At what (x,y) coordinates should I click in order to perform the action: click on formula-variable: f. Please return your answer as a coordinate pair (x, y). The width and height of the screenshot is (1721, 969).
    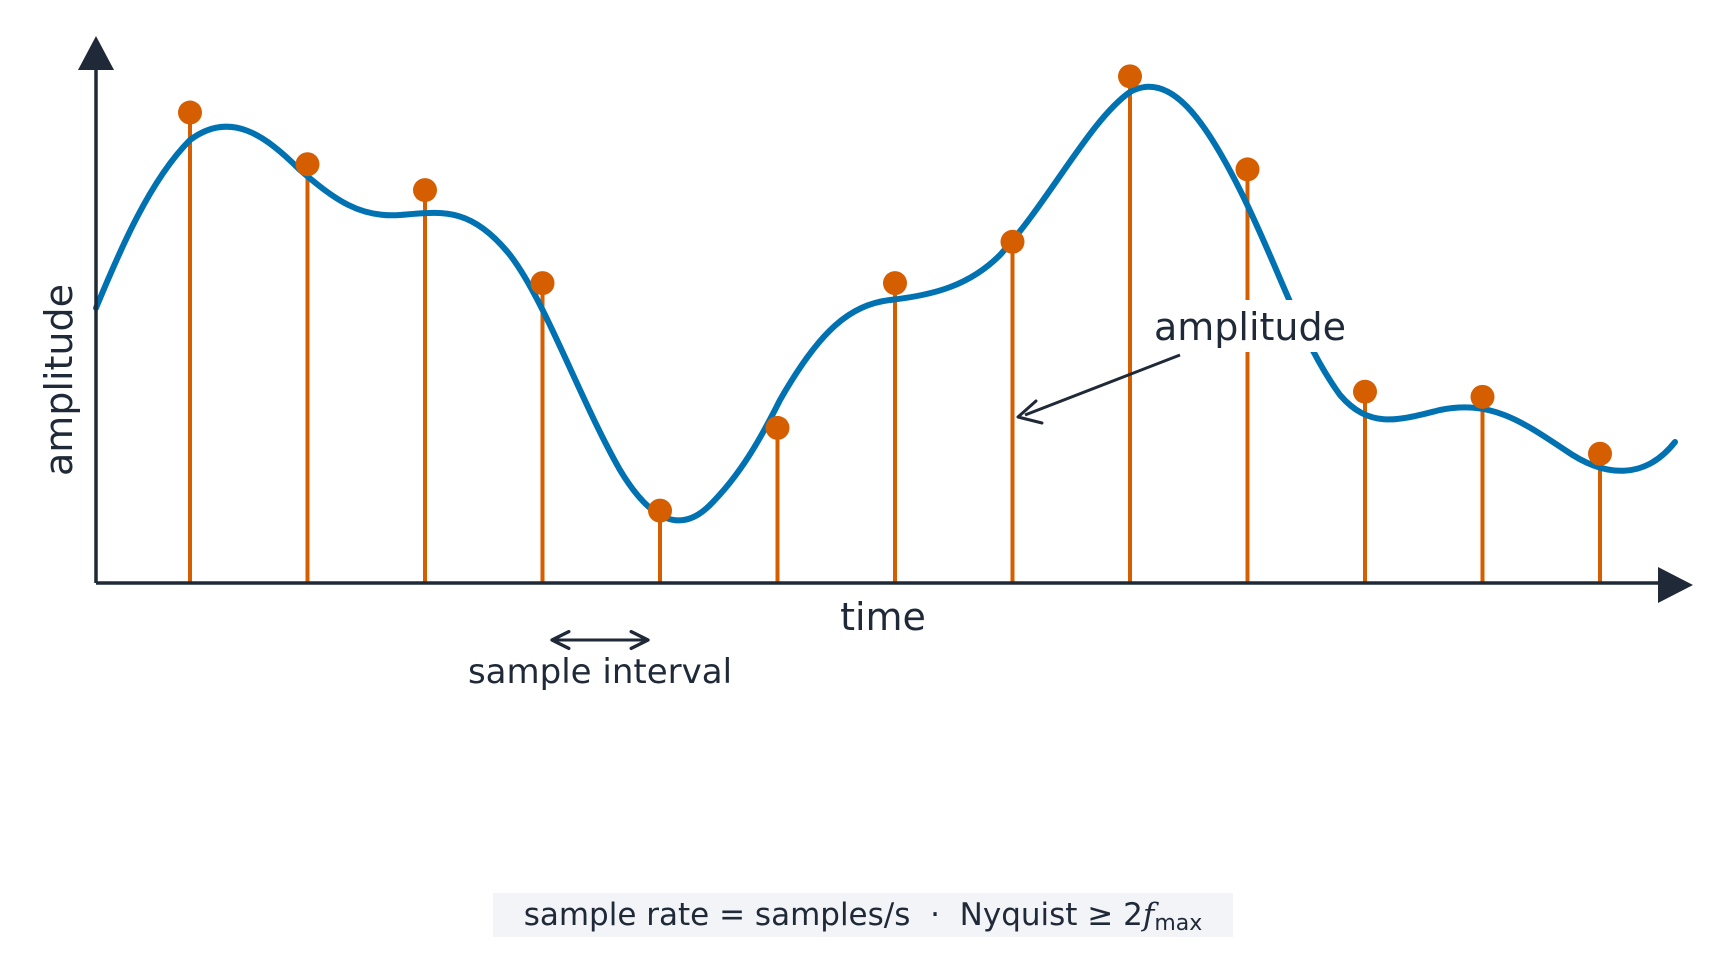
    Looking at the image, I should click on (1148, 915).